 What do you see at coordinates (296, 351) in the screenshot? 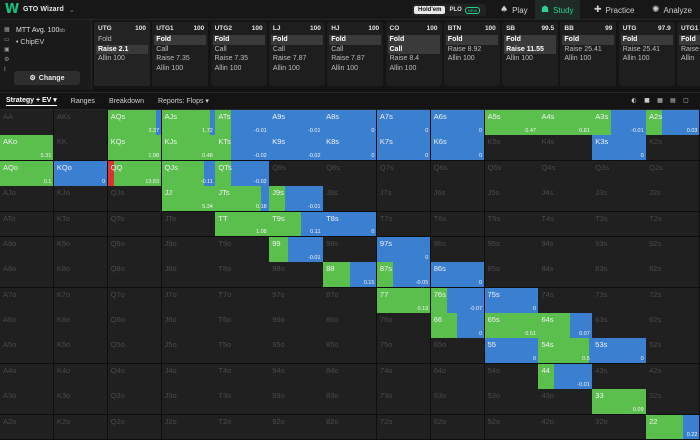
I see `hand-cell-95o: 95o` at bounding box center [296, 351].